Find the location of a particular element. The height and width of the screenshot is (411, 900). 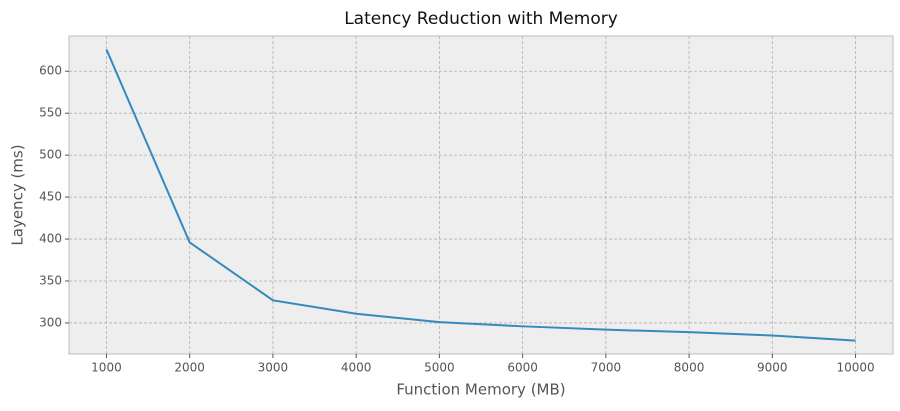

y-tick-label: 300 is located at coordinates (50, 322).